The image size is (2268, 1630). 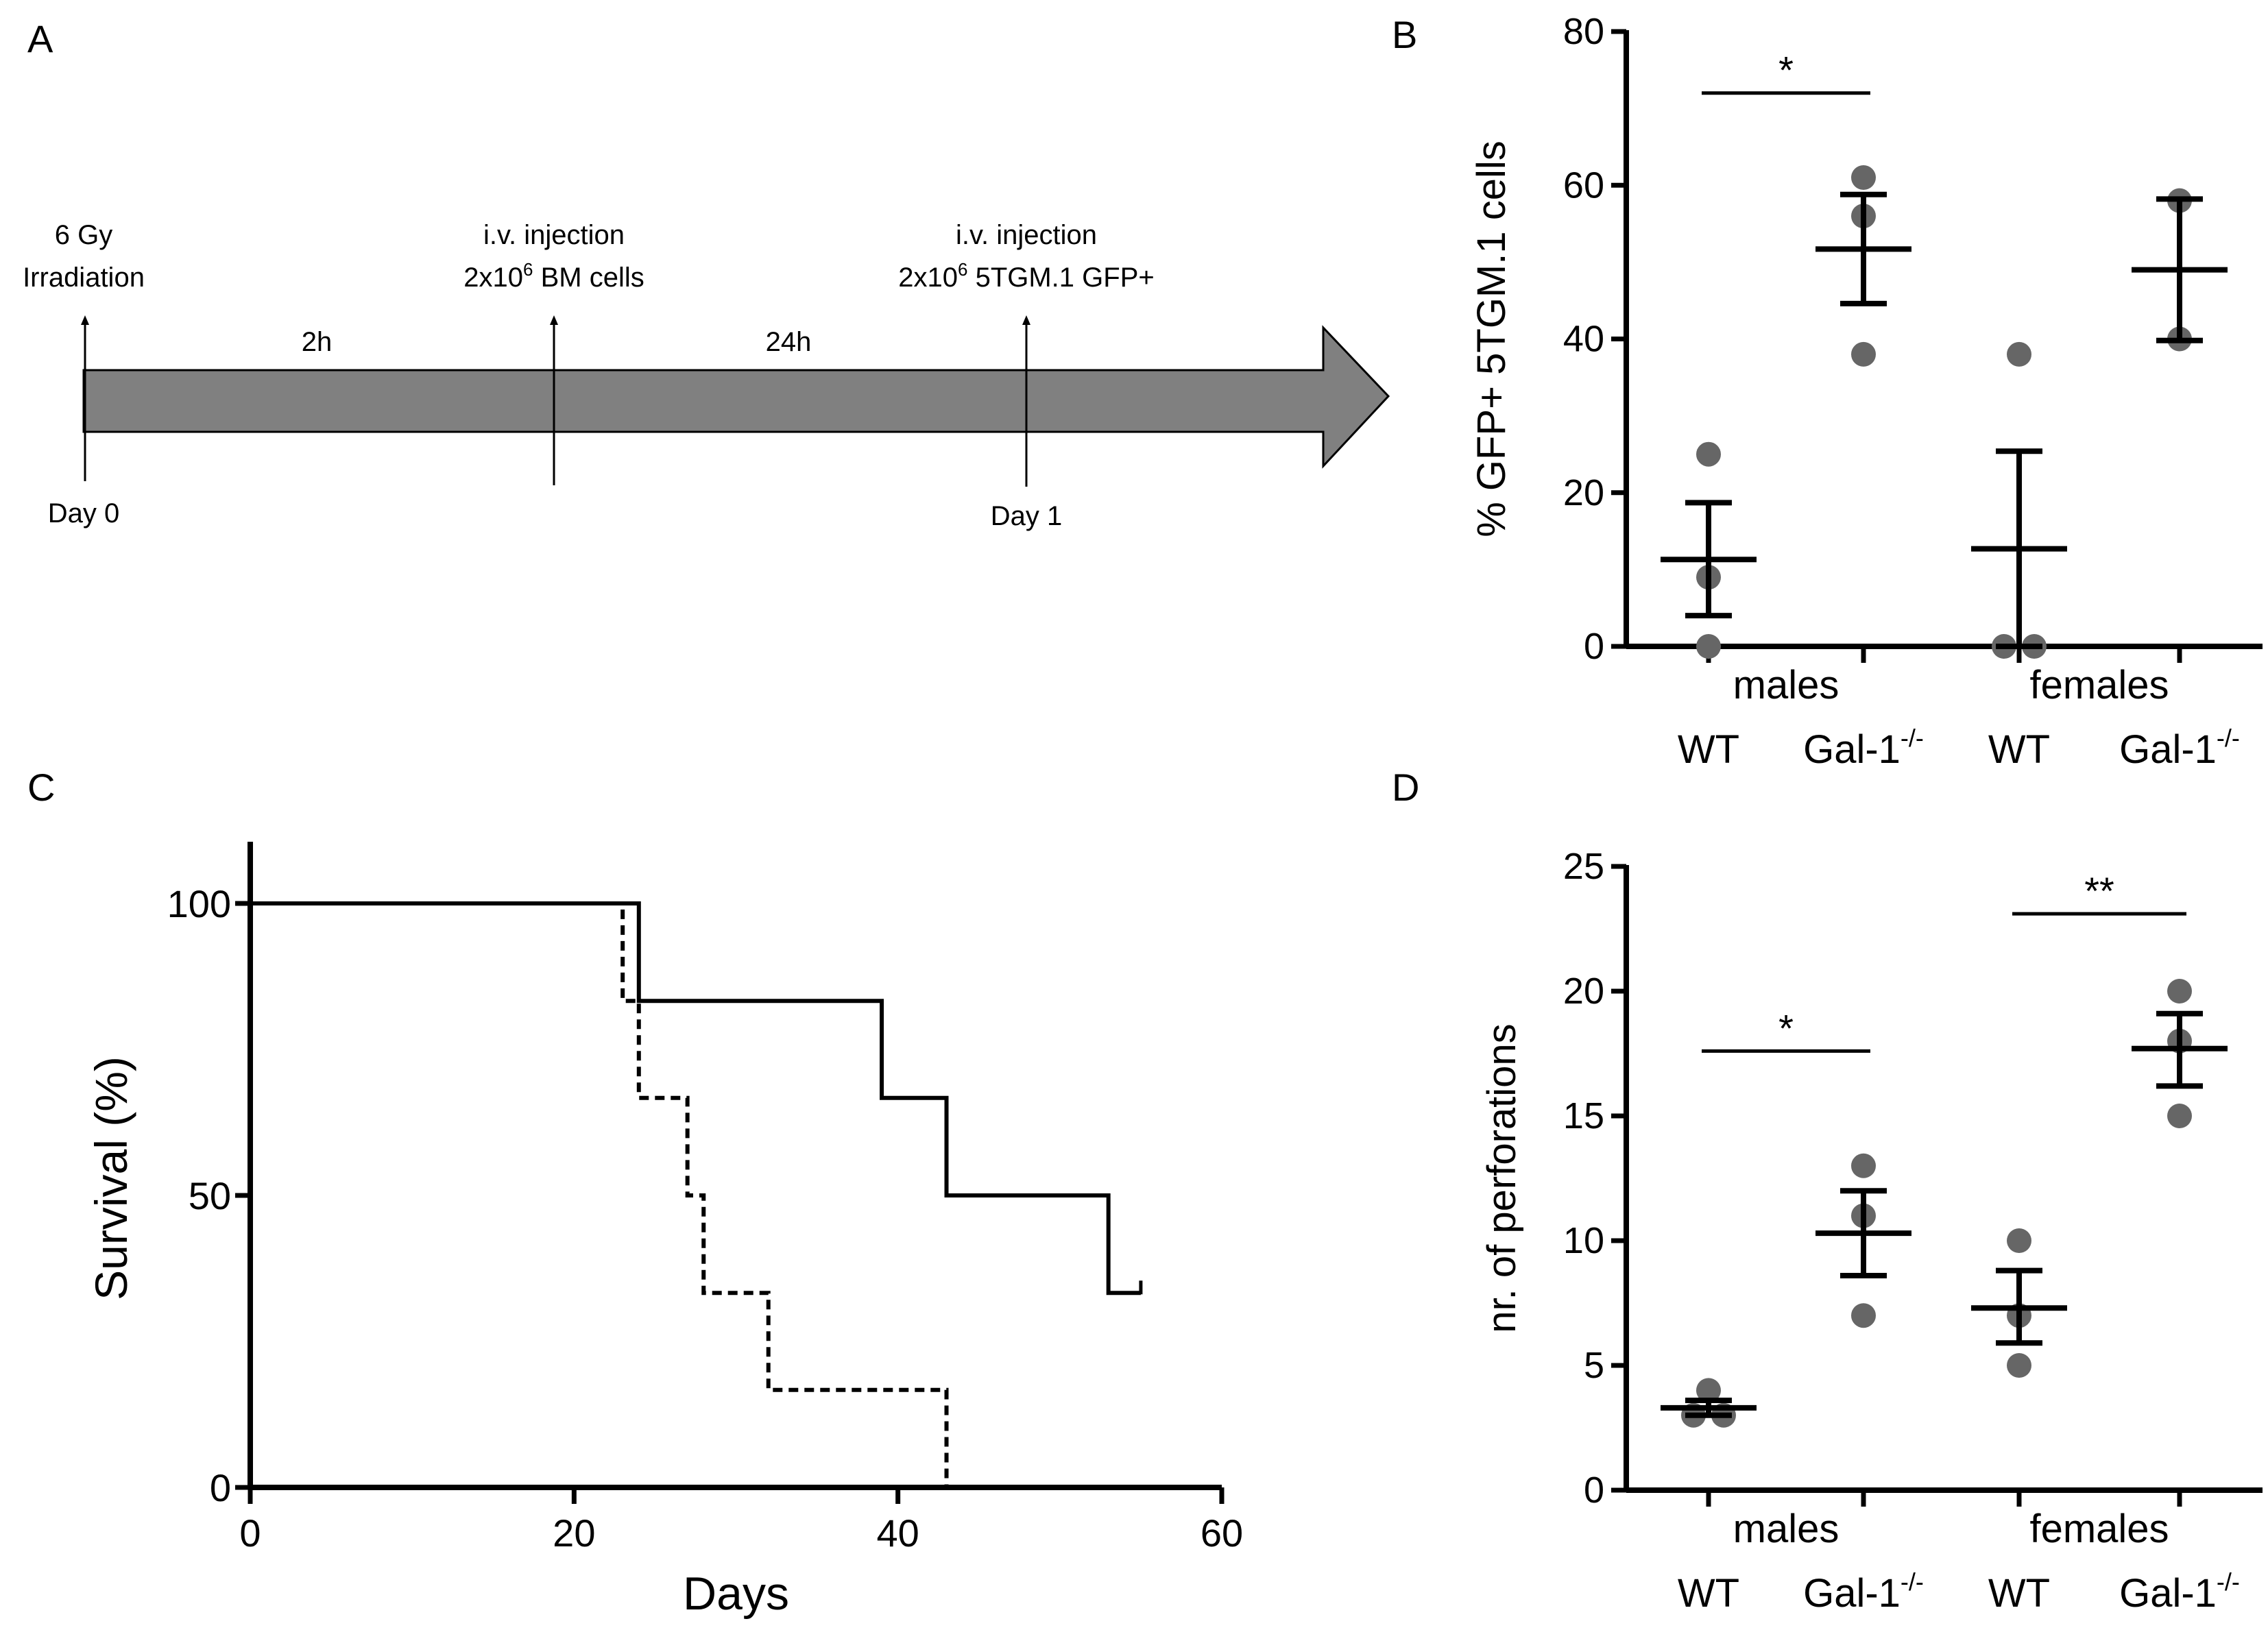 I want to click on y-tick-label: 60, so click(x=1583, y=186).